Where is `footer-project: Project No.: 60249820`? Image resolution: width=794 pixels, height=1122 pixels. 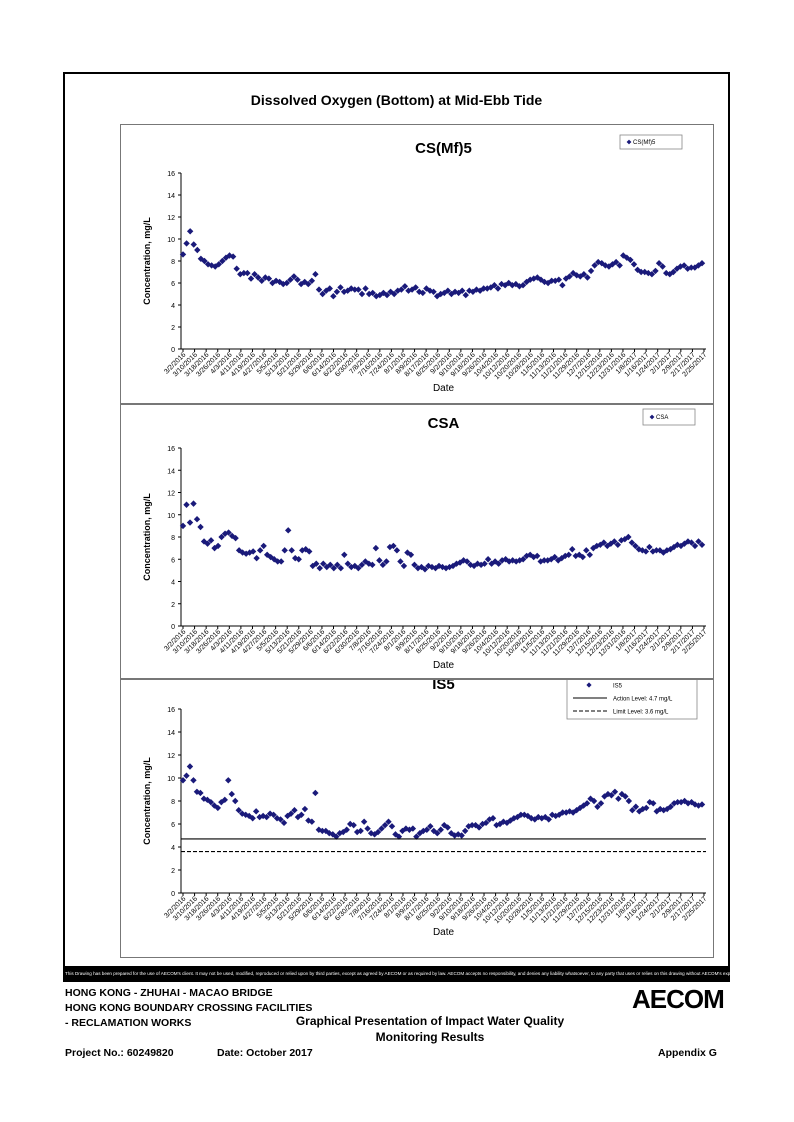 footer-project: Project No.: 60249820 is located at coordinates (119, 1053).